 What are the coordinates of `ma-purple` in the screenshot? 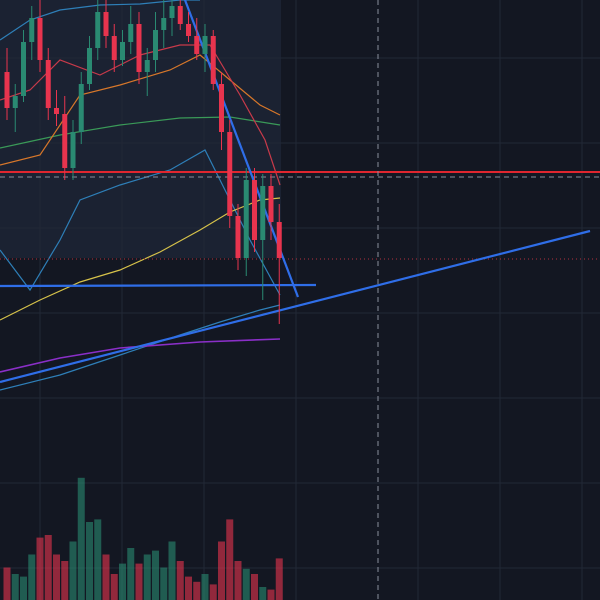 It's located at (140, 355).